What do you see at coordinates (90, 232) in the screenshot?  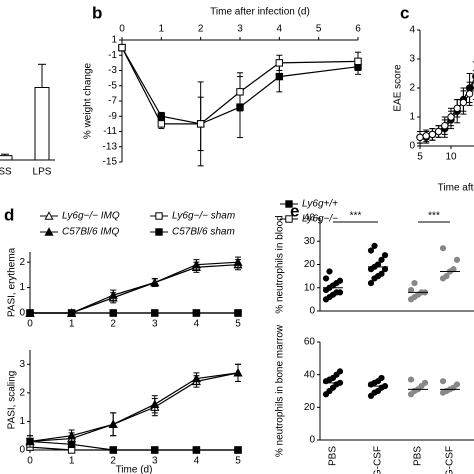 I see `legend-label: C57Bl/6 IMQ` at bounding box center [90, 232].